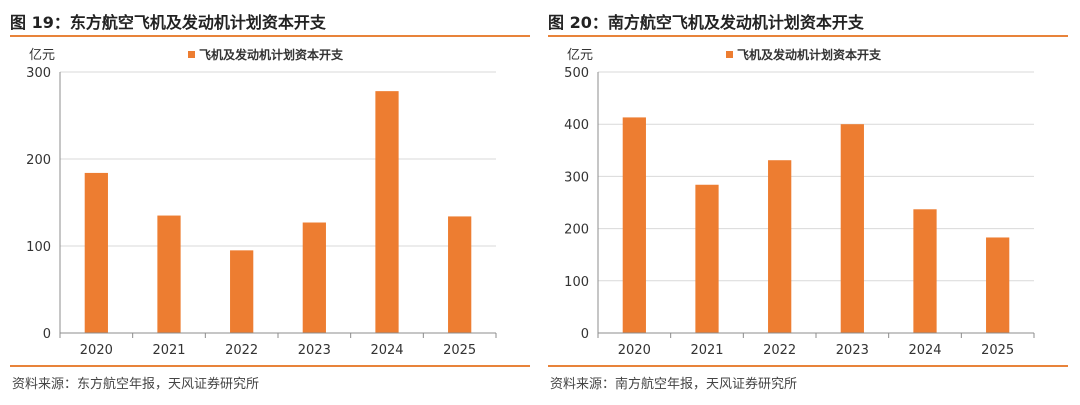 The width and height of the screenshot is (1080, 405). Describe the element at coordinates (674, 384) in the screenshot. I see `source-note: 资料来源：南方航空年报，天风证券研究所` at that location.